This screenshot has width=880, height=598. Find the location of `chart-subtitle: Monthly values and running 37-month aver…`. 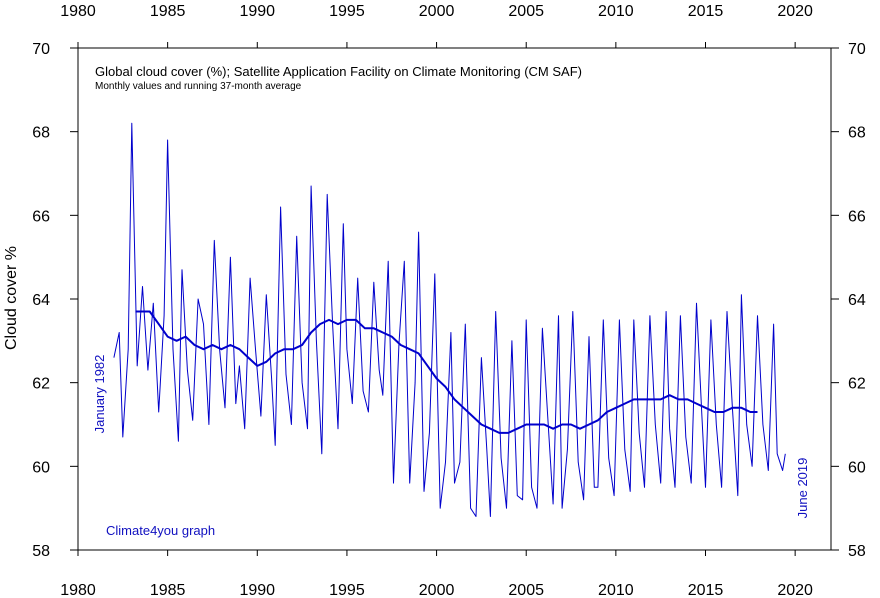

chart-subtitle: Monthly values and running 37-month aver… is located at coordinates (198, 86).